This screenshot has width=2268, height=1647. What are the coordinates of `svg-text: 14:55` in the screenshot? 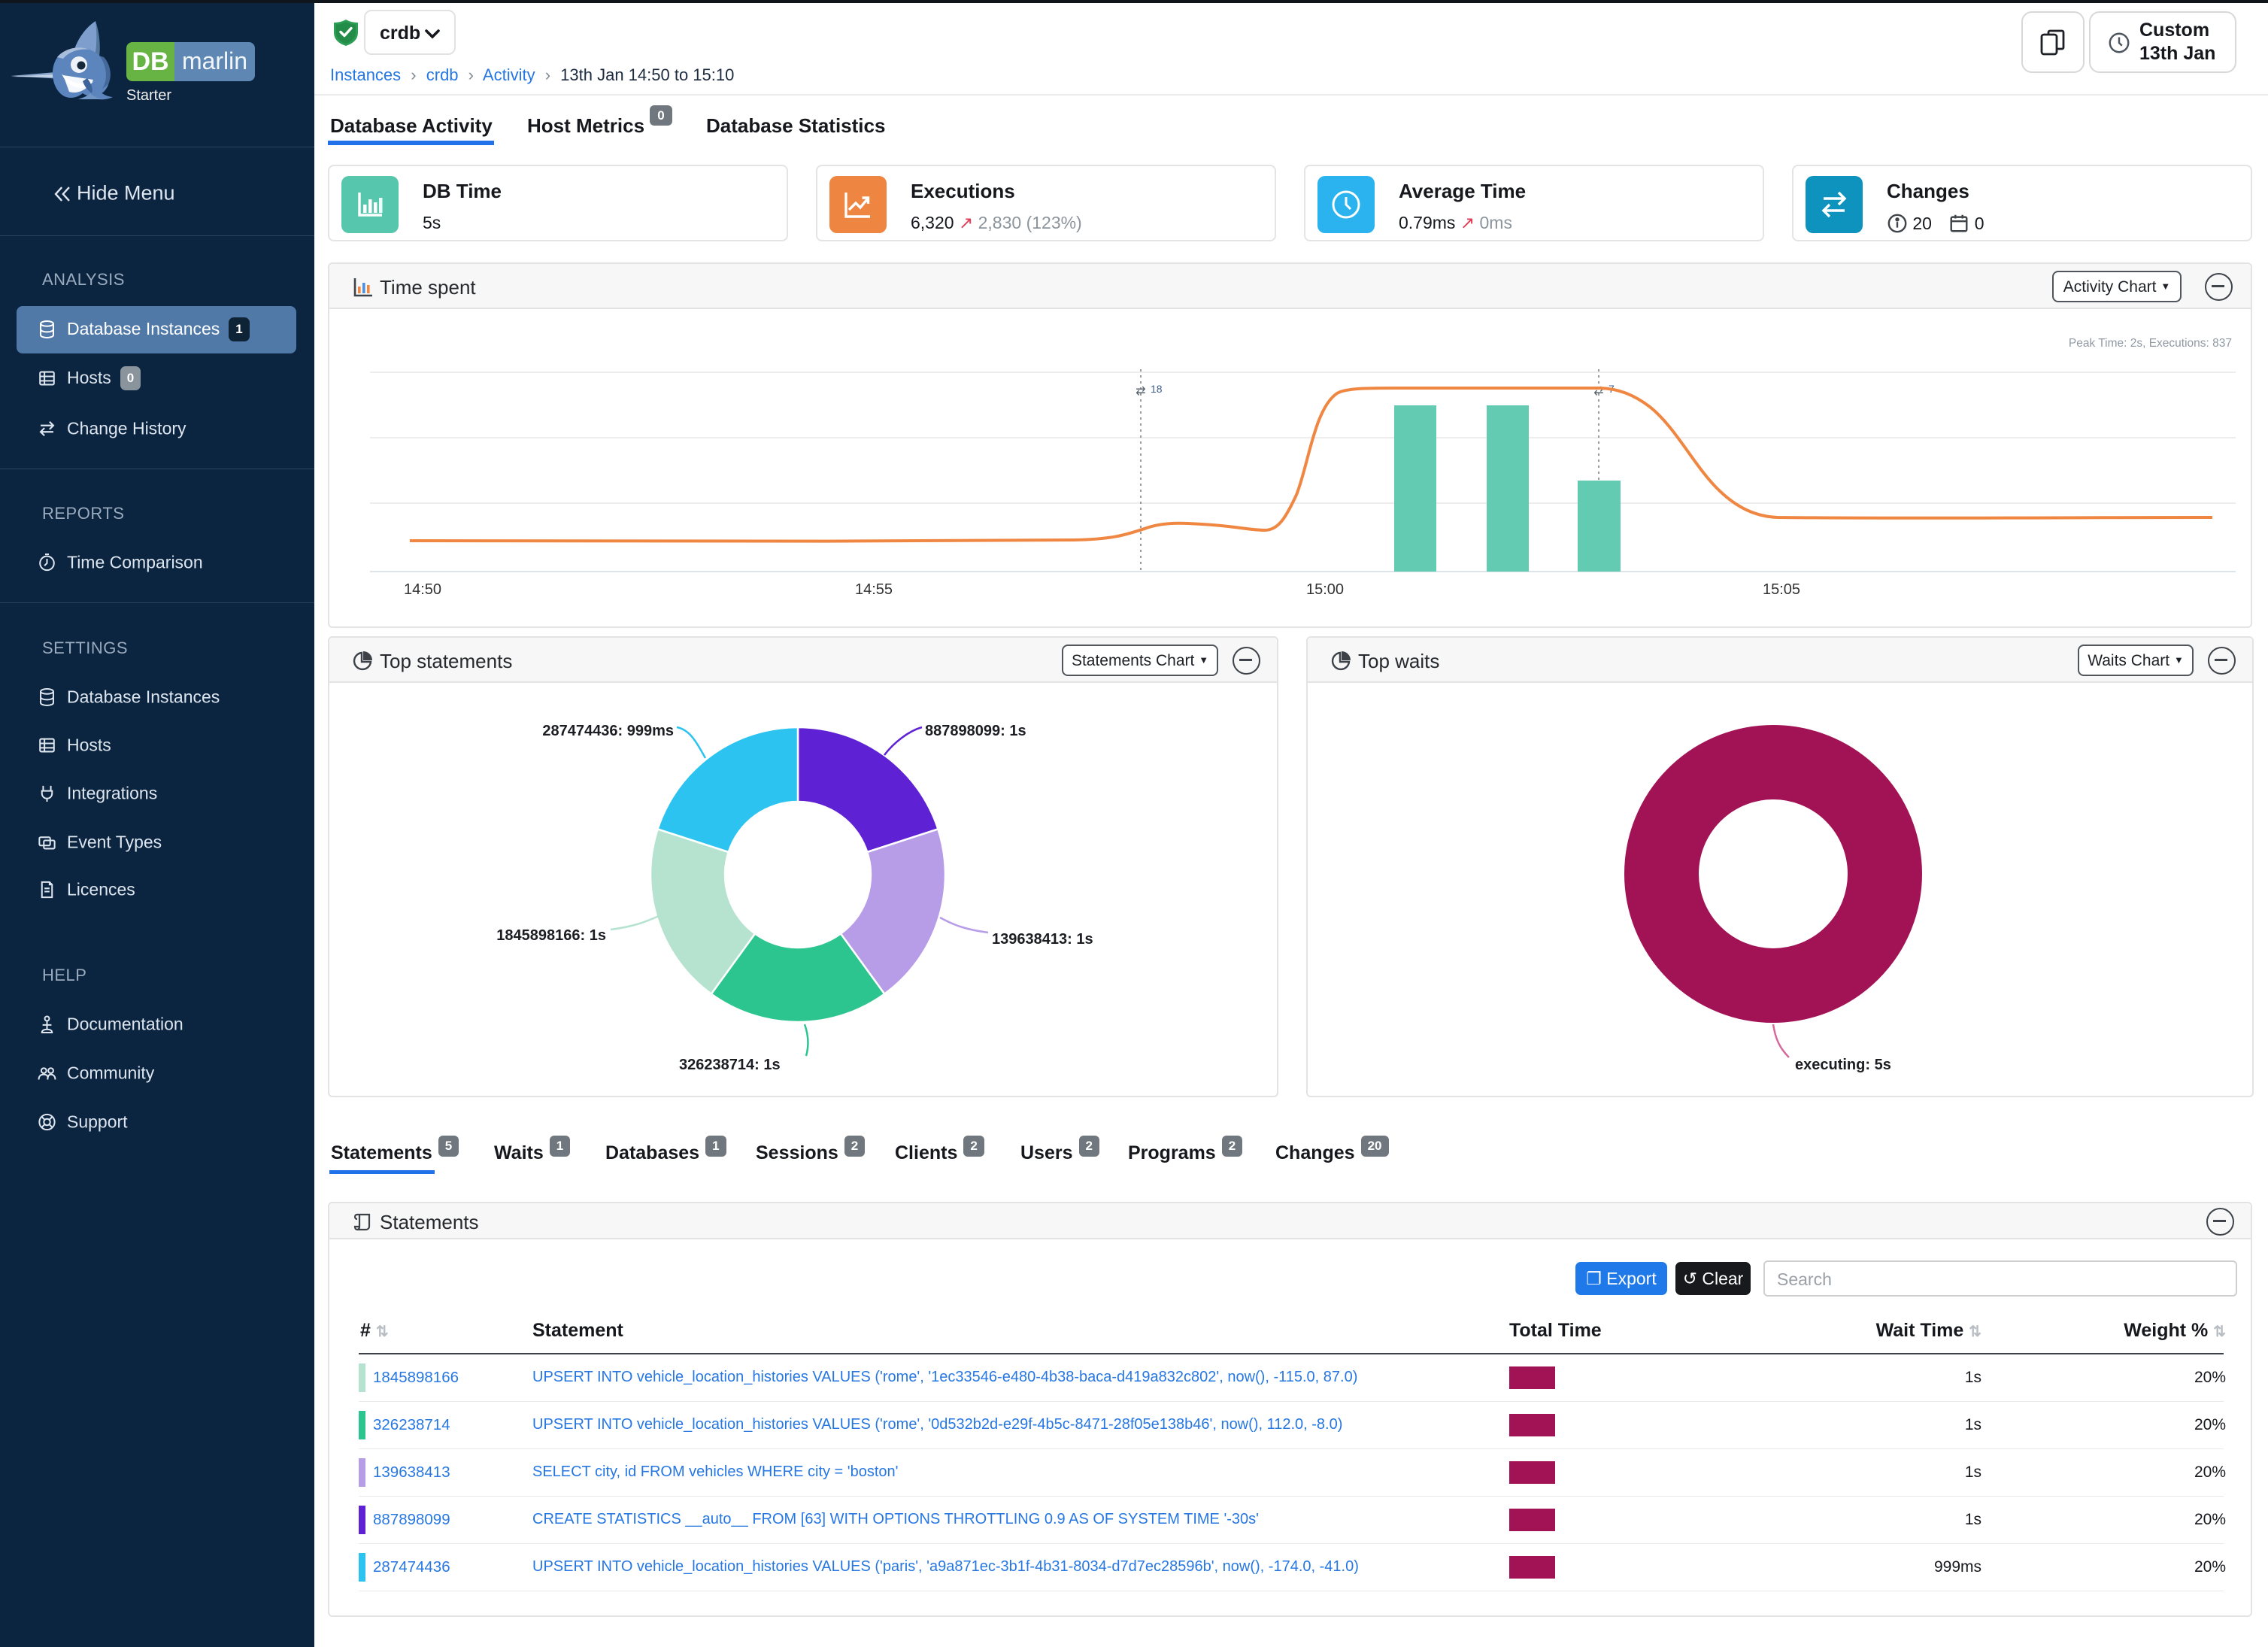 It's located at (874, 589).